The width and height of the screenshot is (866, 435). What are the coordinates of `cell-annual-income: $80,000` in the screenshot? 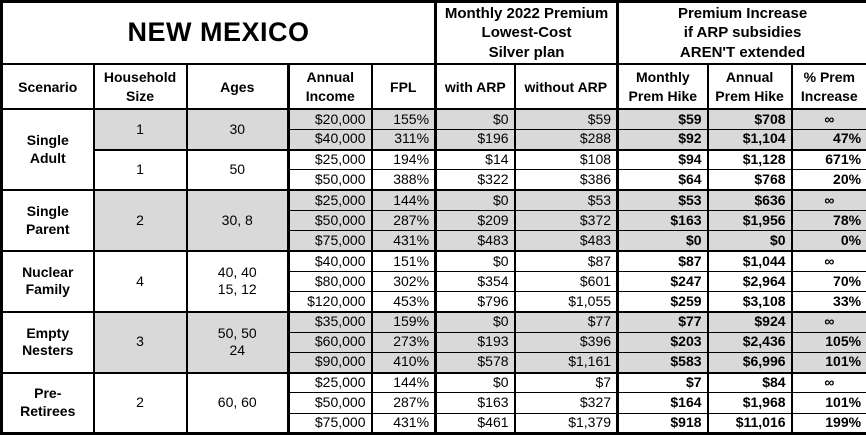 It's located at (329, 281).